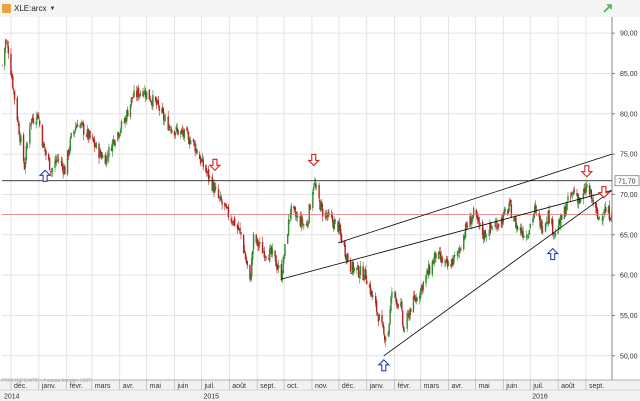 This screenshot has height=401, width=640. What do you see at coordinates (28, 8) in the screenshot?
I see `ticker-selector: XLE:arcx ▼` at bounding box center [28, 8].